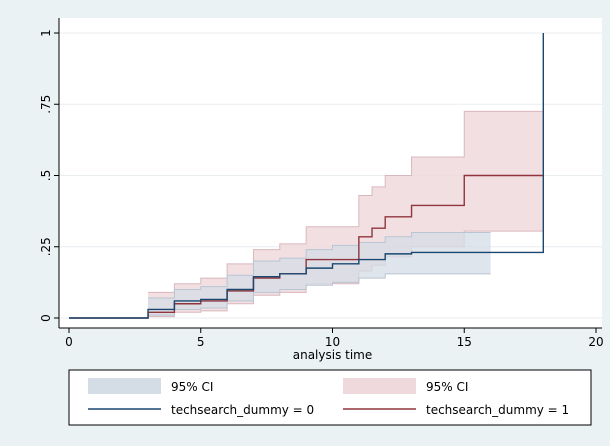 This screenshot has width=610, height=446. I want to click on y-tick-label-1: .25, so click(46, 246).